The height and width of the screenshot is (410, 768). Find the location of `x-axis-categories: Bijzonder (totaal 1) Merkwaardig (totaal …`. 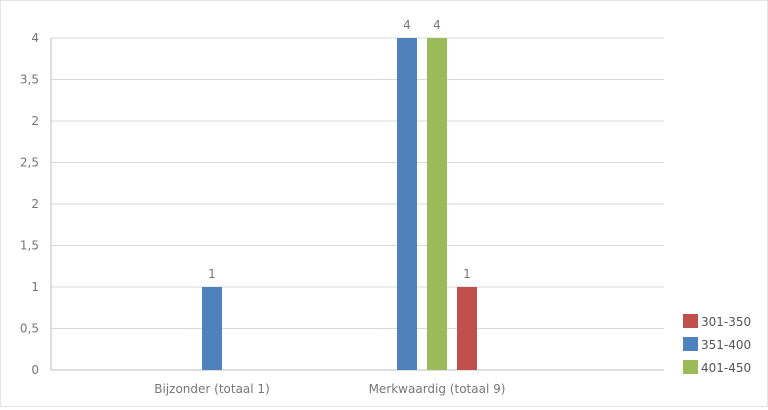

x-axis-categories: Bijzonder (totaal 1) Merkwaardig (totaal … is located at coordinates (329, 389).